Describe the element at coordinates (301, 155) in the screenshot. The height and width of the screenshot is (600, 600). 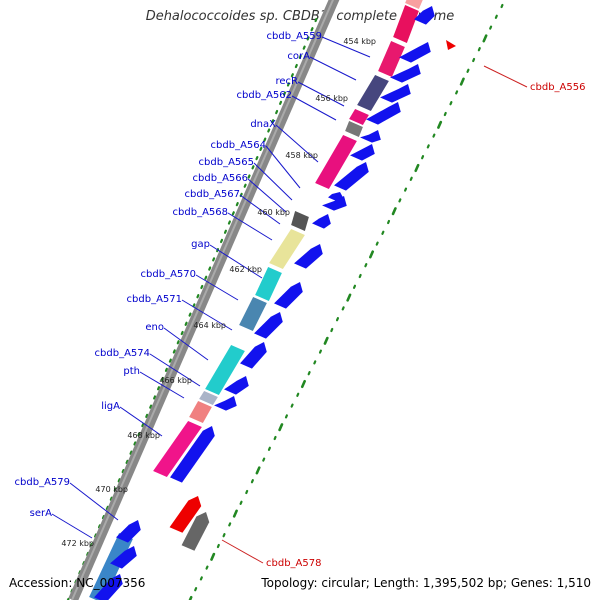
I see `kbp-tick-label: 458 kbp` at that location.